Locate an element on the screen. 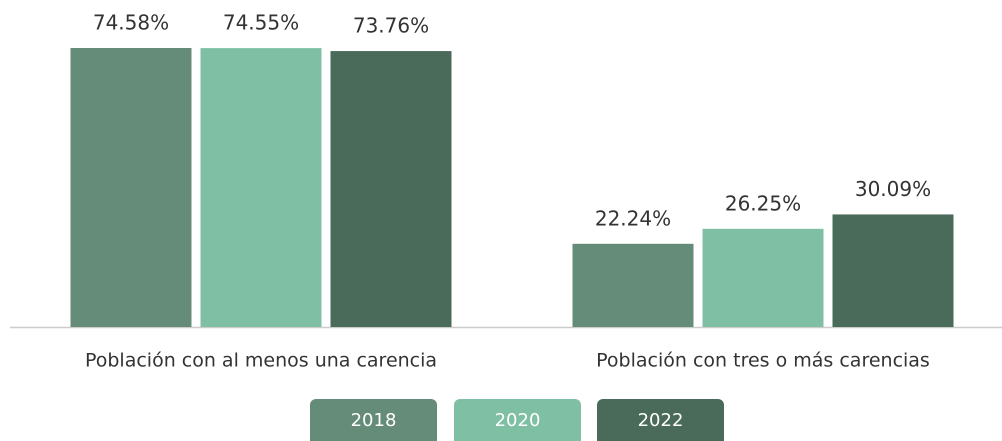 Image resolution: width=1002 pixels, height=441 pixels. value-label: 26.25% is located at coordinates (763, 203).